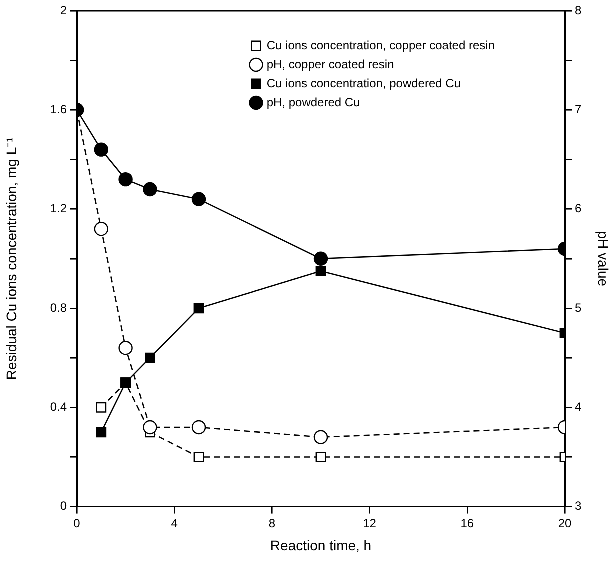 This screenshot has width=615, height=563. I want to click on y-tick-label: 0.8, so click(59, 307).